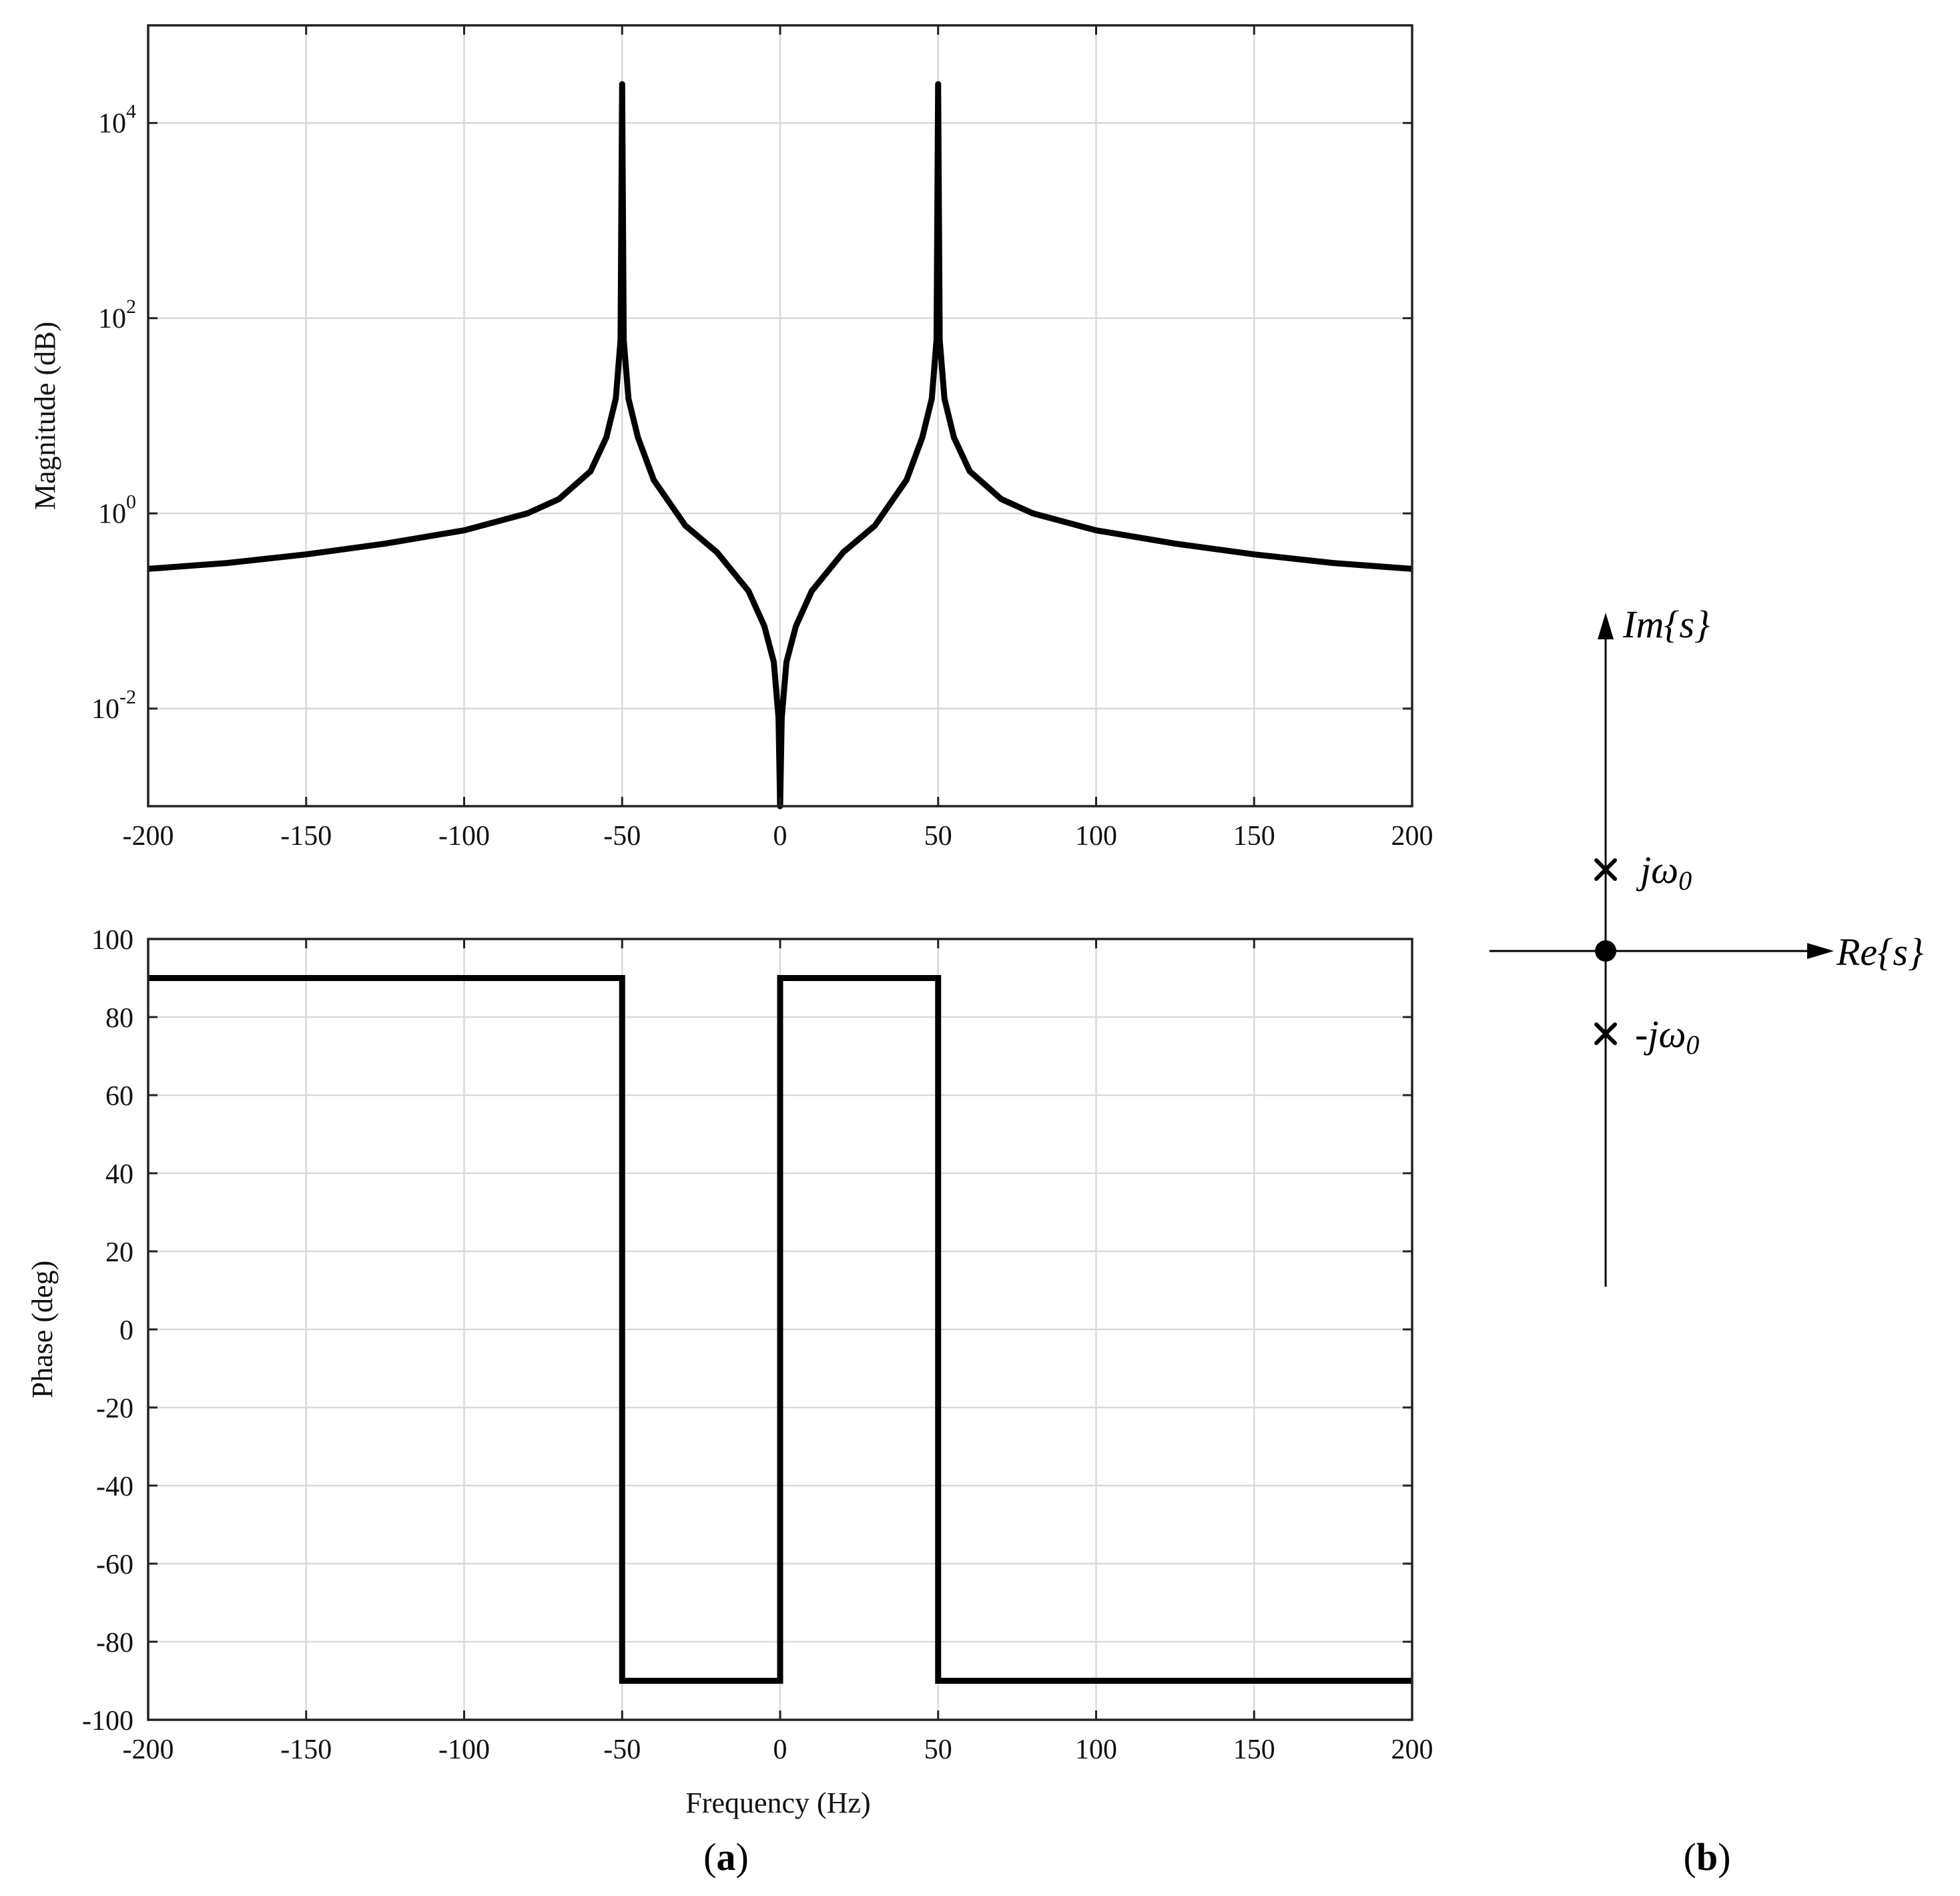 The height and width of the screenshot is (1896, 1960). What do you see at coordinates (119, 1174) in the screenshot?
I see `y-tick-label: 40` at bounding box center [119, 1174].